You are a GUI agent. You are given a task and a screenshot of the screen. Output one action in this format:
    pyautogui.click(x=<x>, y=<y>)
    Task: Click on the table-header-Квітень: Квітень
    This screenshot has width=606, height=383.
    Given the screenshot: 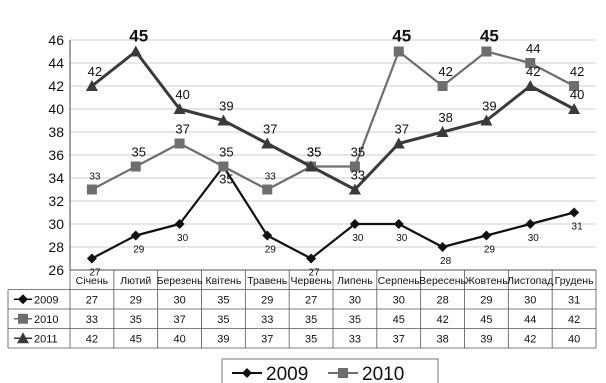 What is the action you would take?
    pyautogui.click(x=224, y=281)
    